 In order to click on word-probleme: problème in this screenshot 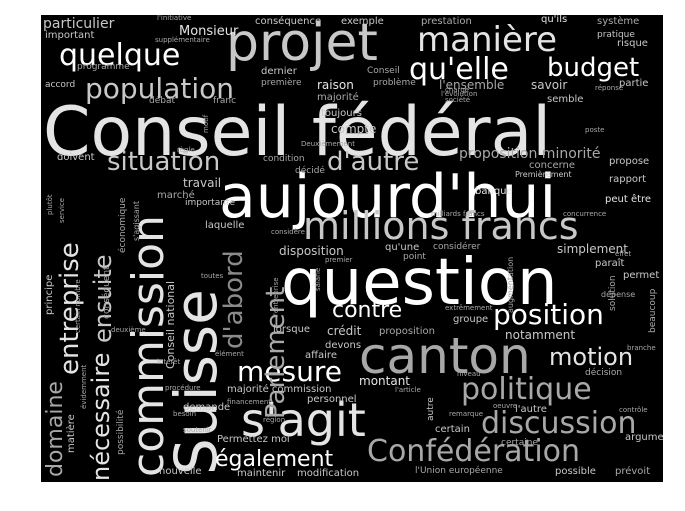, I will do `click(394, 83)`.